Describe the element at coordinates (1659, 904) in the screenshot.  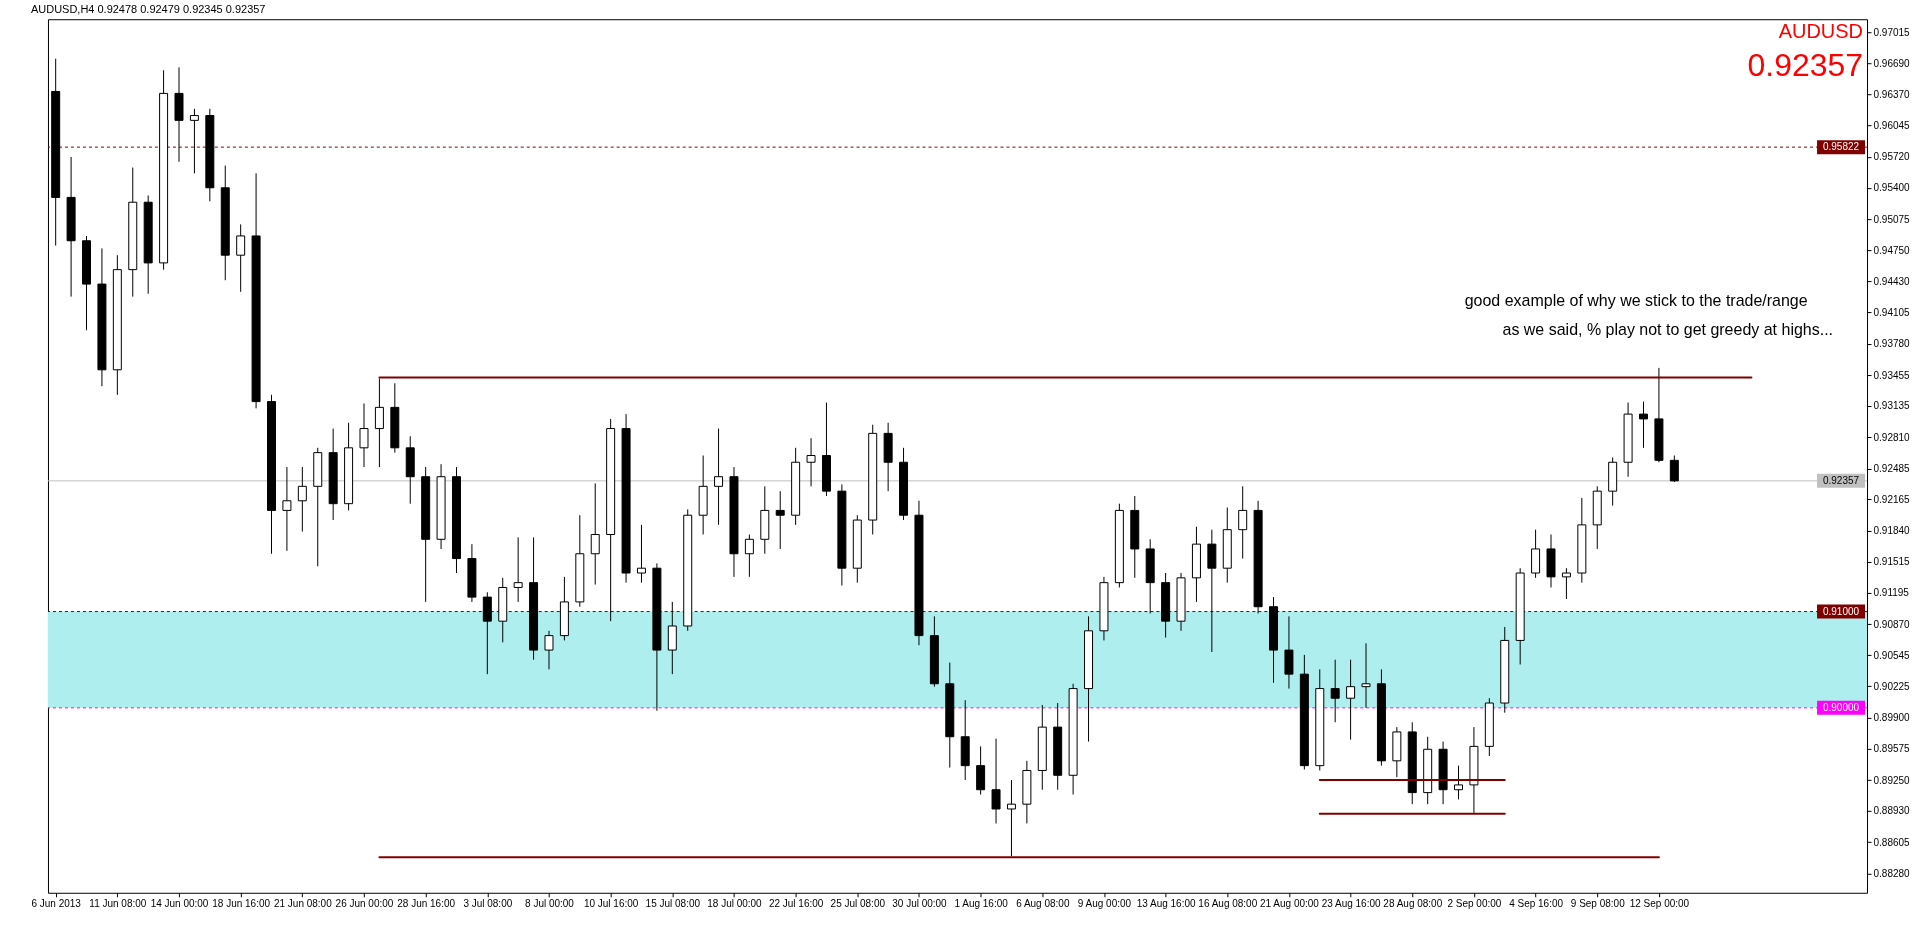
I see `x-tick-label: 12 Sep 00:00` at that location.